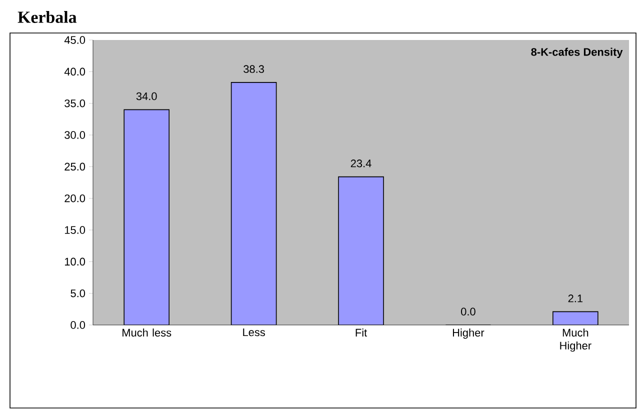 This screenshot has width=644, height=415. What do you see at coordinates (47, 17) in the screenshot?
I see `chart-title: Kerbala` at bounding box center [47, 17].